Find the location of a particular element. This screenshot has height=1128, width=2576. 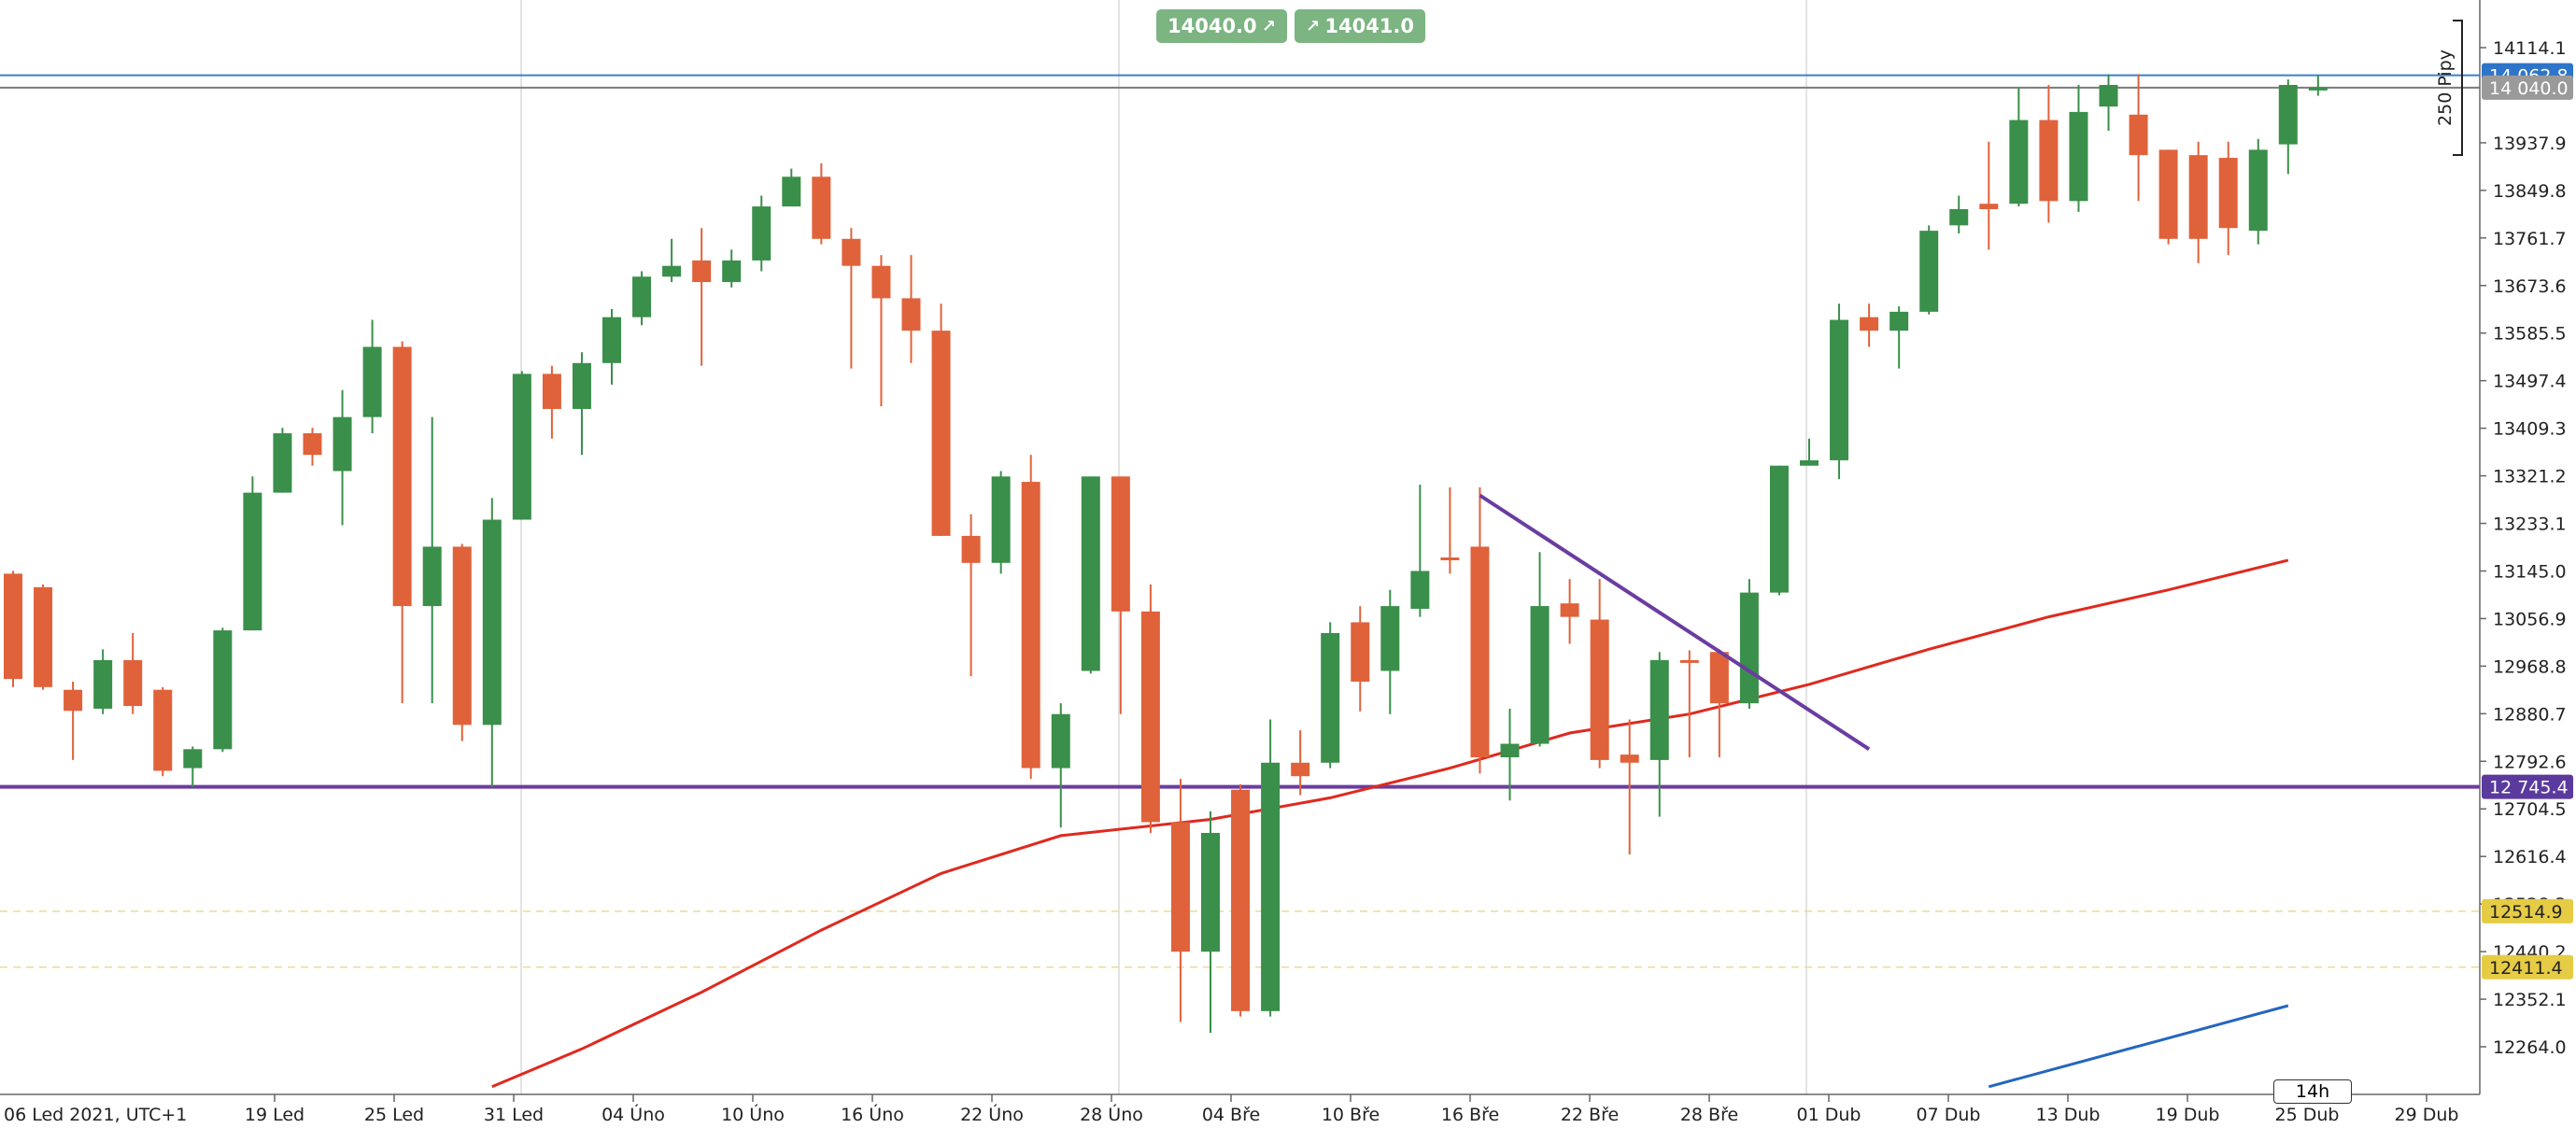

time-tick-label: 01 Dub is located at coordinates (1829, 1115).